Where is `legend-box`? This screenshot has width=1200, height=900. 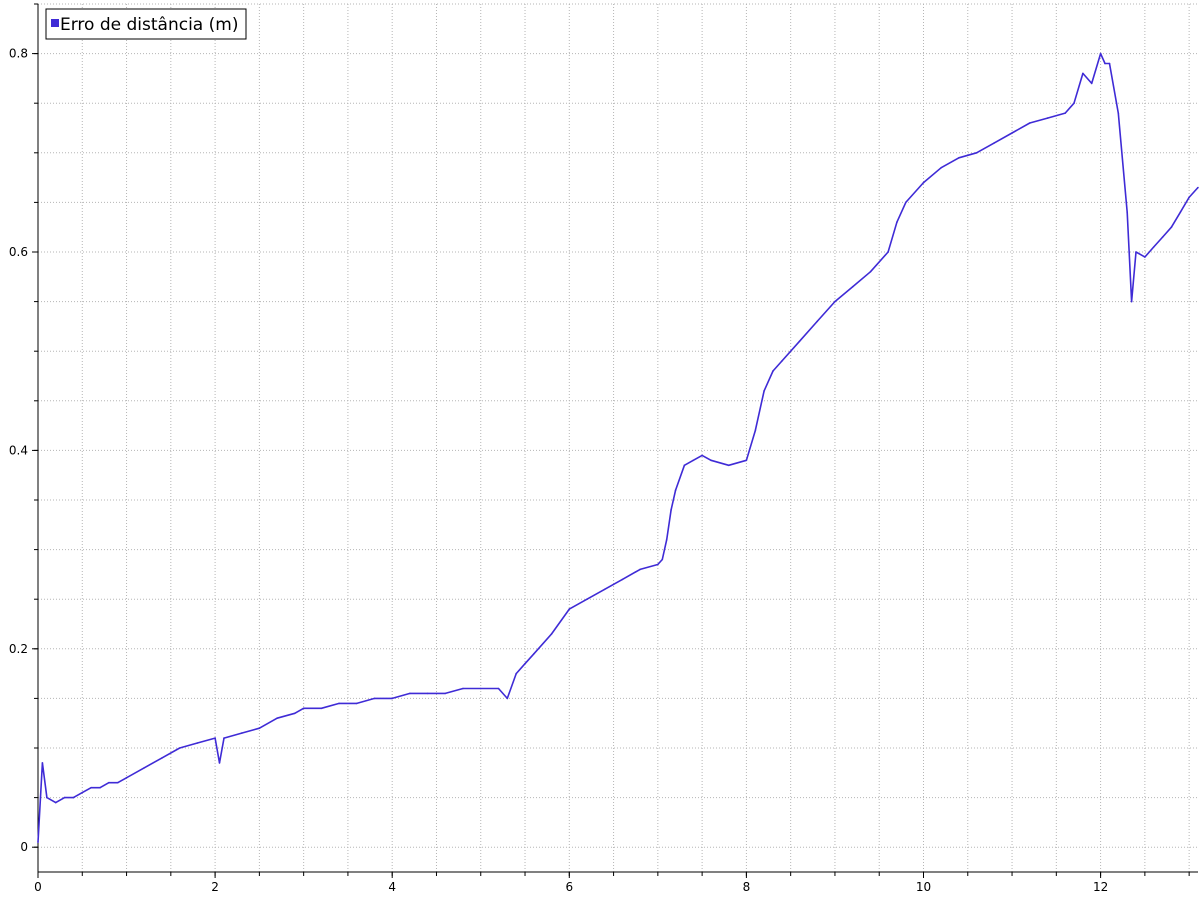 legend-box is located at coordinates (146, 24).